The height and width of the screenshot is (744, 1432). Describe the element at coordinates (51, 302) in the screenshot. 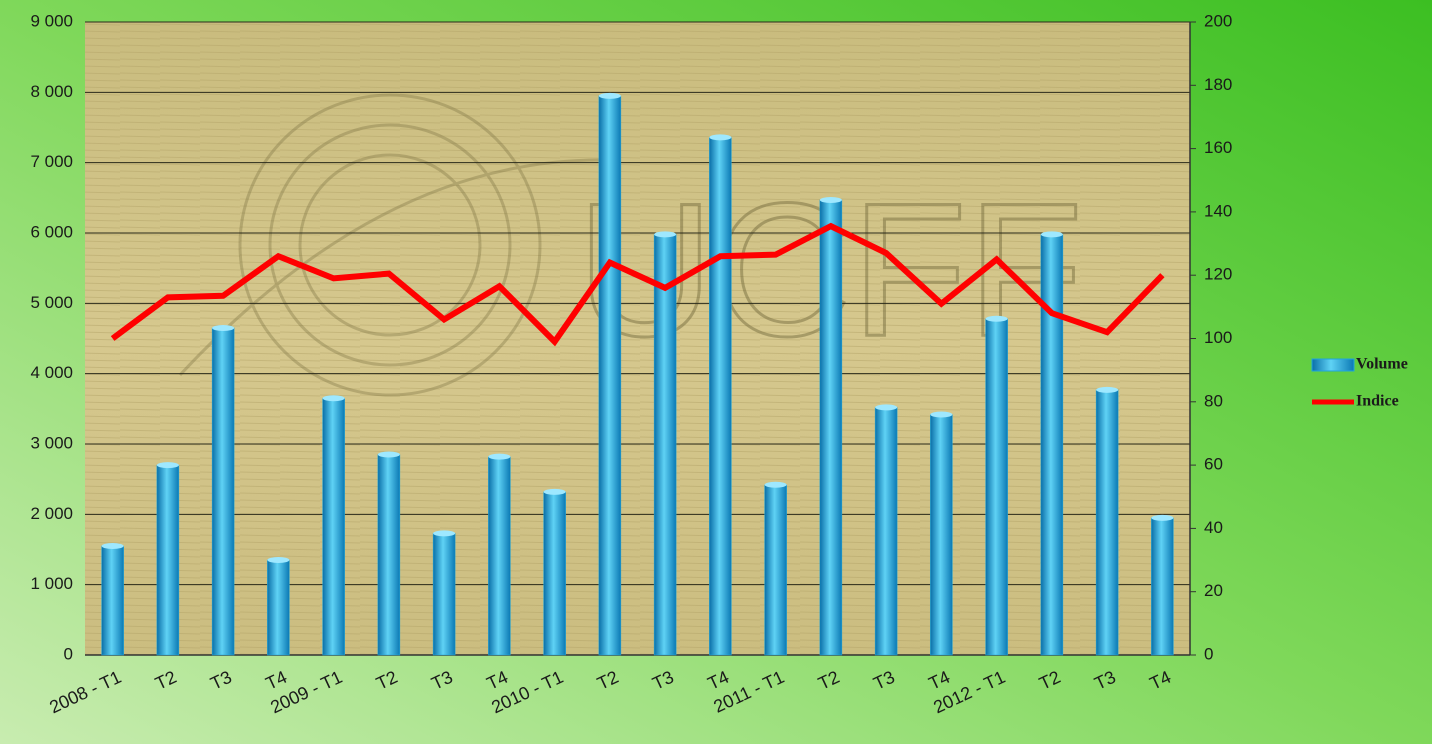

I see `y-tick-label: 5 000` at that location.